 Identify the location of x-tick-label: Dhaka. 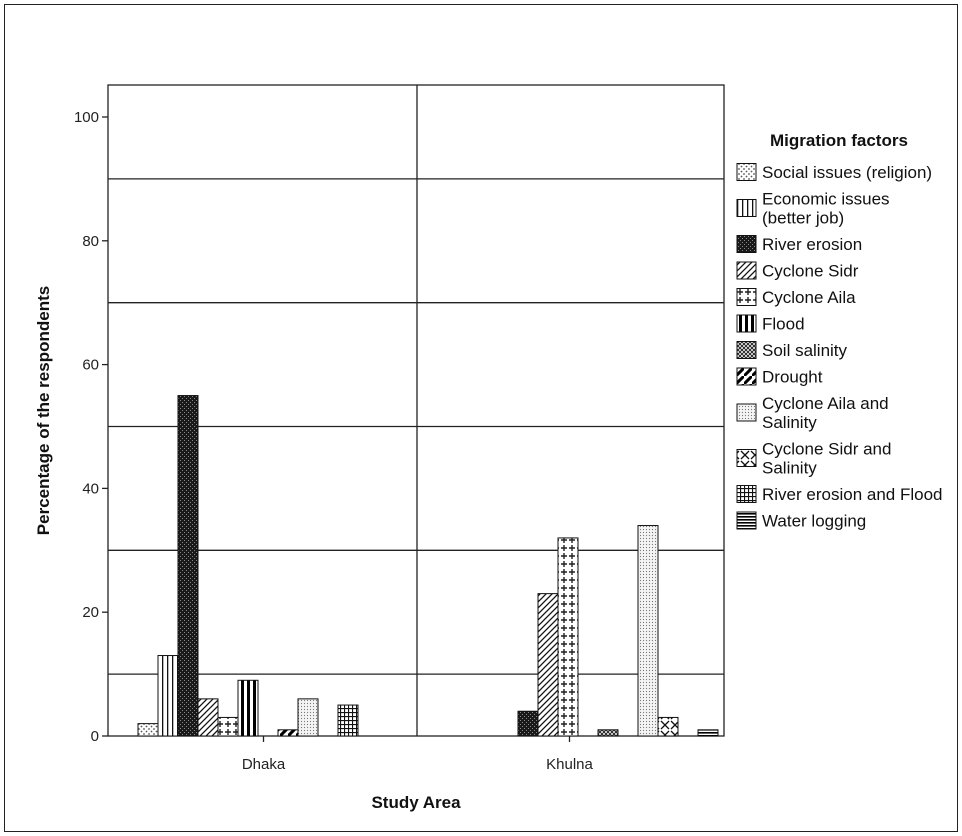
(264, 764).